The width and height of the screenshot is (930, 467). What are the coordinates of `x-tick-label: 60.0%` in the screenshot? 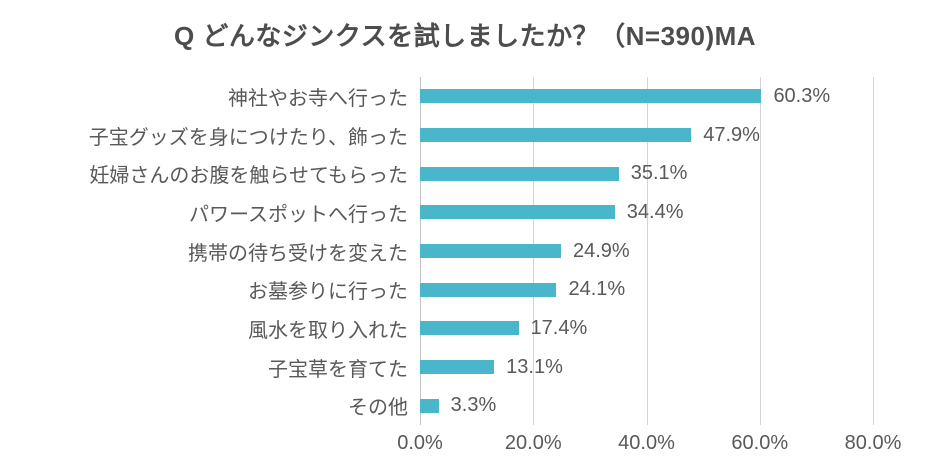 It's located at (760, 443).